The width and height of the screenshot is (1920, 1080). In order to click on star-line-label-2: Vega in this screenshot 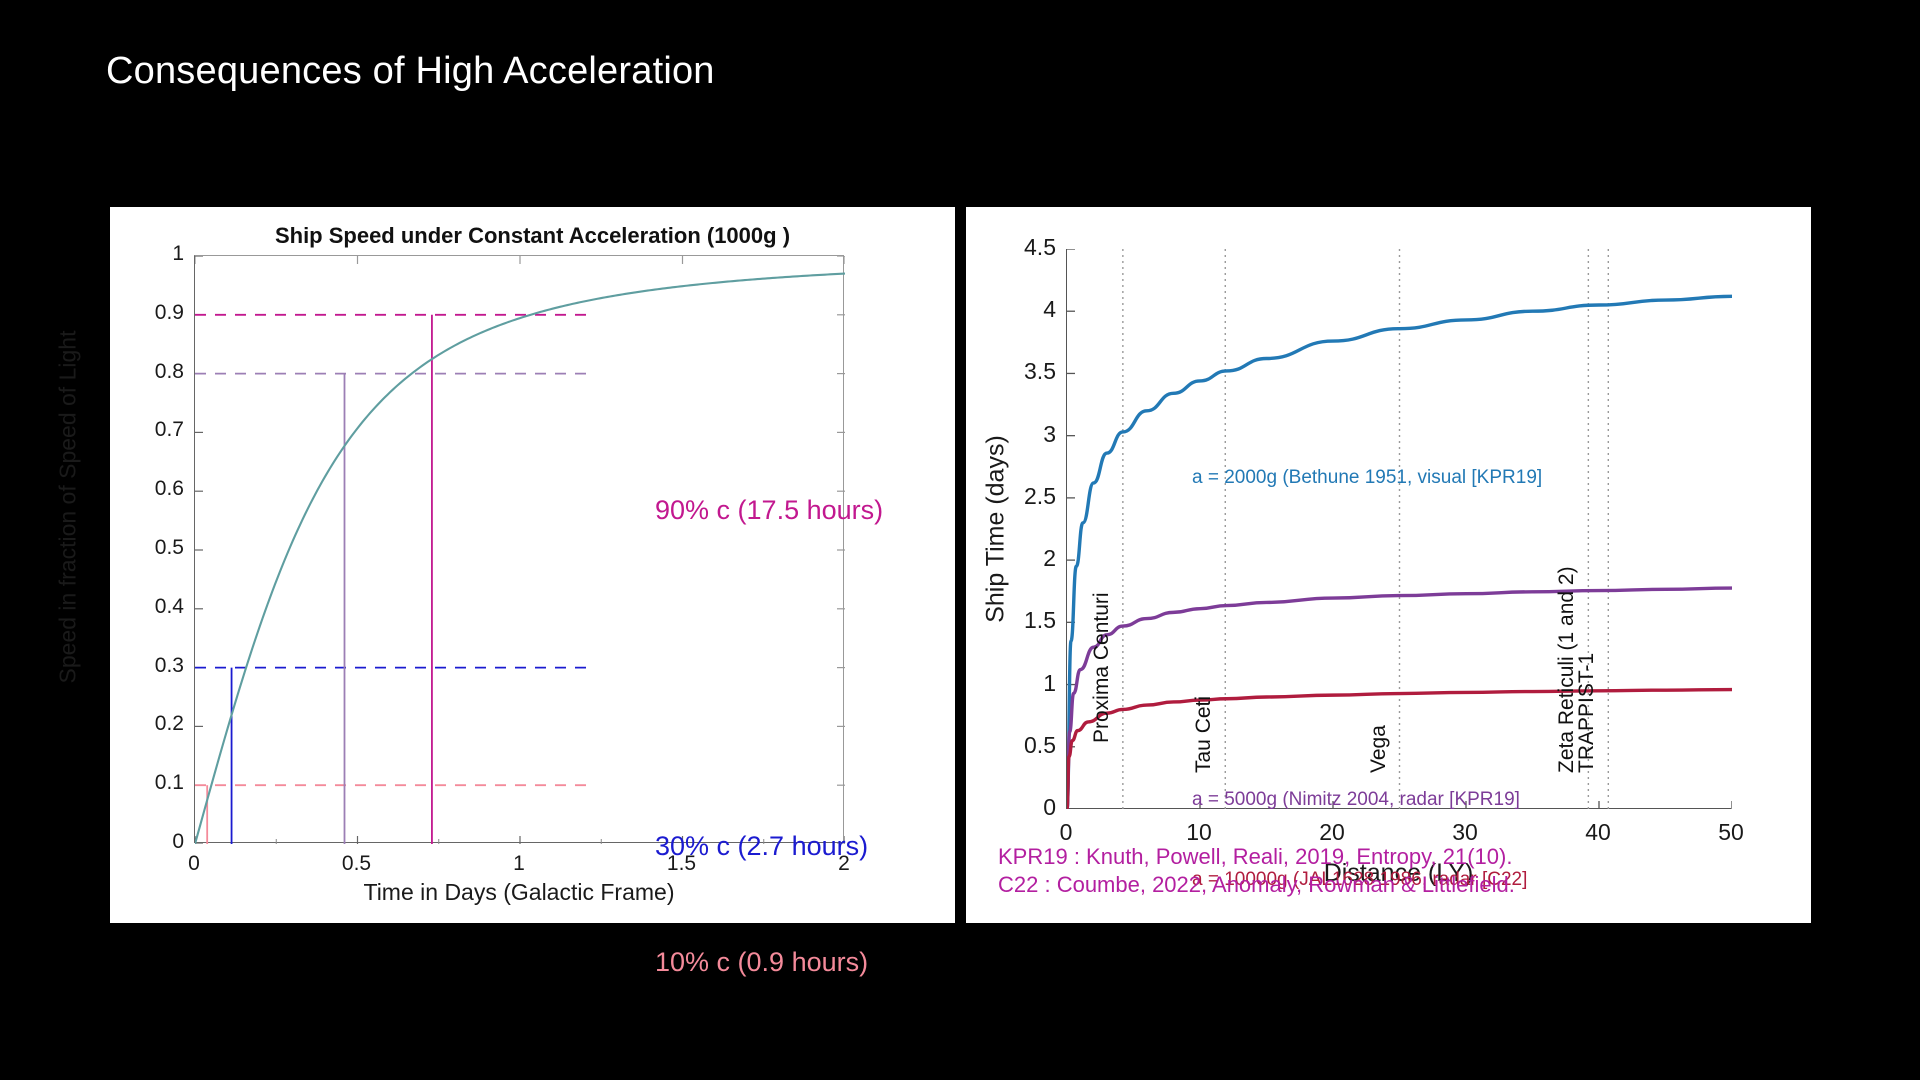, I will do `click(1378, 749)`.